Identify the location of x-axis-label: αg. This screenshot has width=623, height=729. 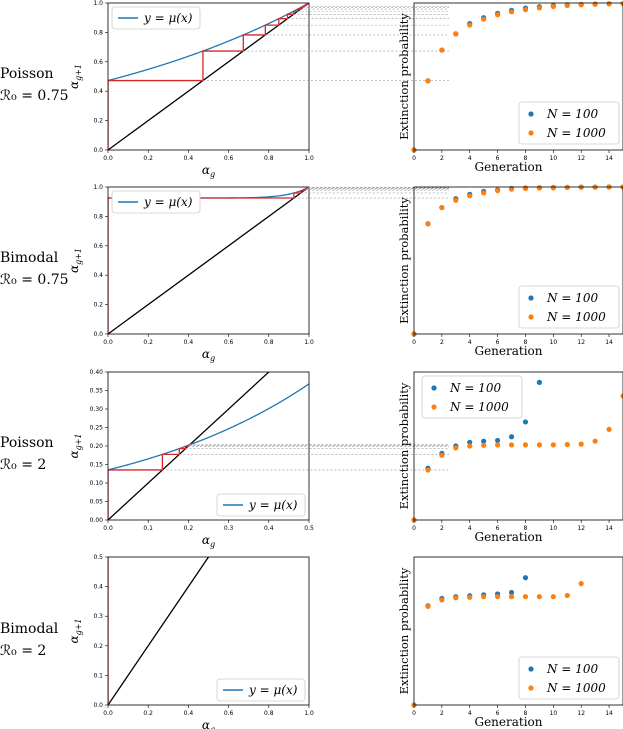
(208, 355).